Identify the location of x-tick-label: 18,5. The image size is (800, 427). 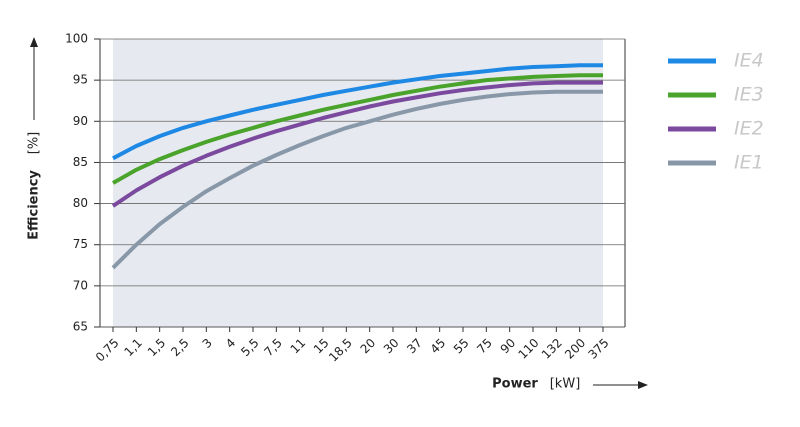
(340, 350).